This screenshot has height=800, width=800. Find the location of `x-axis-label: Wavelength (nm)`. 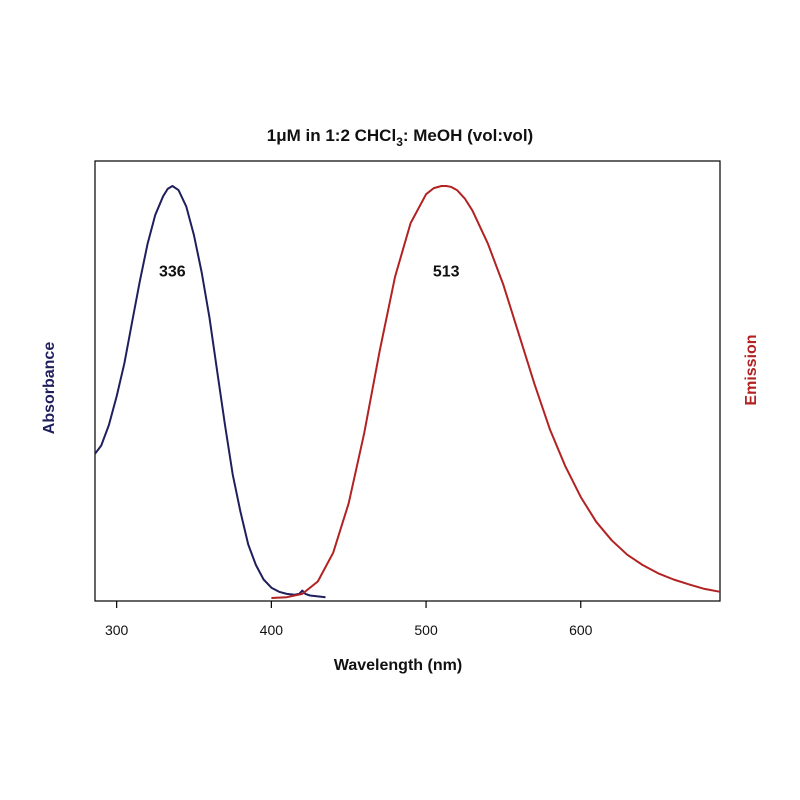

x-axis-label: Wavelength (nm) is located at coordinates (398, 665).